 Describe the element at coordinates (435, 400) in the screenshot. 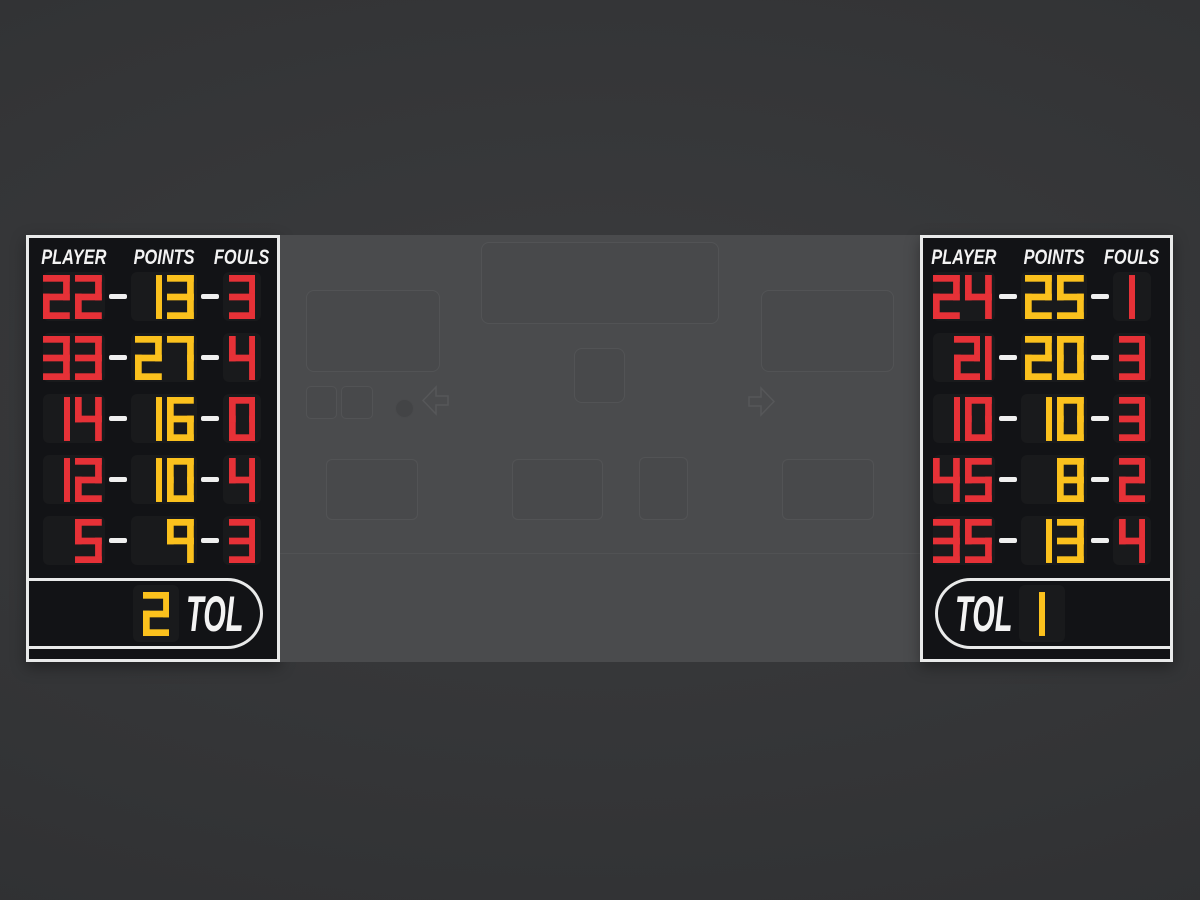

I see `possession-arrow-left-icon` at that location.